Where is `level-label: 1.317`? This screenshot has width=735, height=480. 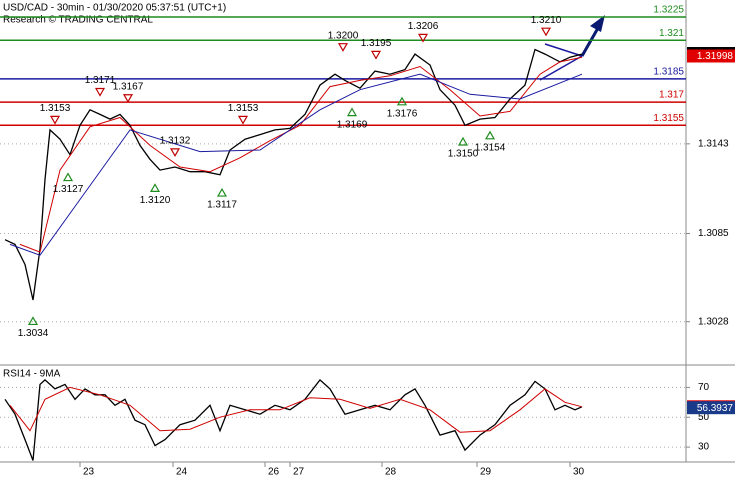 level-label: 1.317 is located at coordinates (671, 95).